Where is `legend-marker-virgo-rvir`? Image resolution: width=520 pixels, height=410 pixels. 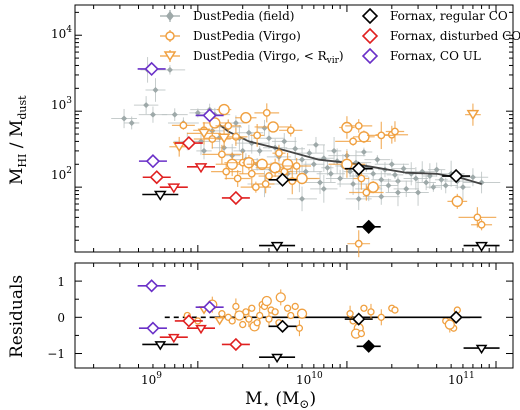
legend-marker-virgo-rvir is located at coordinates (170, 56).